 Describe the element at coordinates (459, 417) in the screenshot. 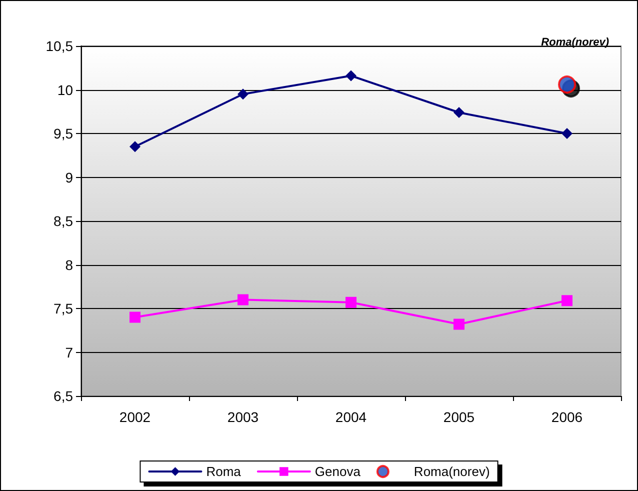

I see `x-tick-label: 2005` at that location.